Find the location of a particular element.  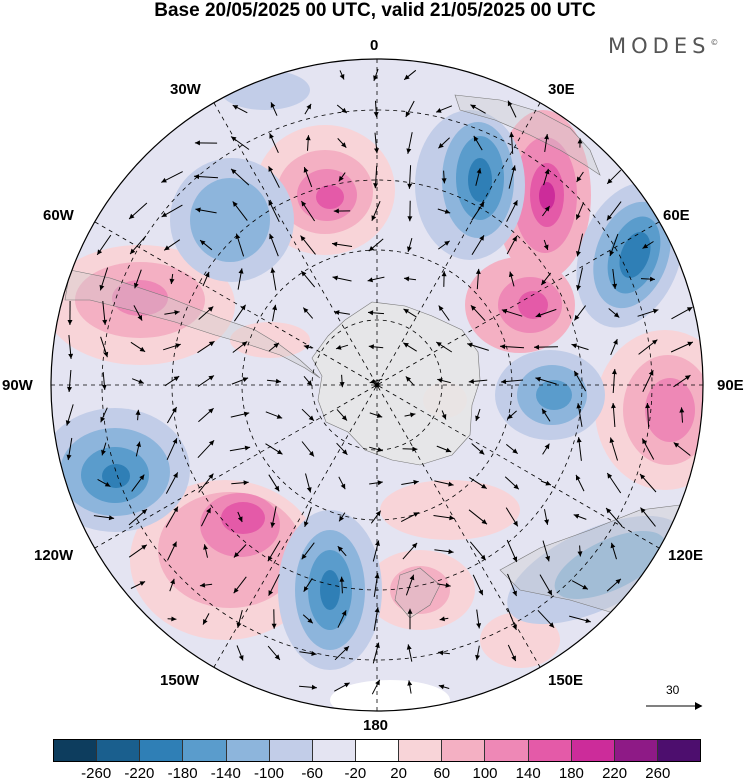

lon-label-30e: 30E is located at coordinates (561, 89).